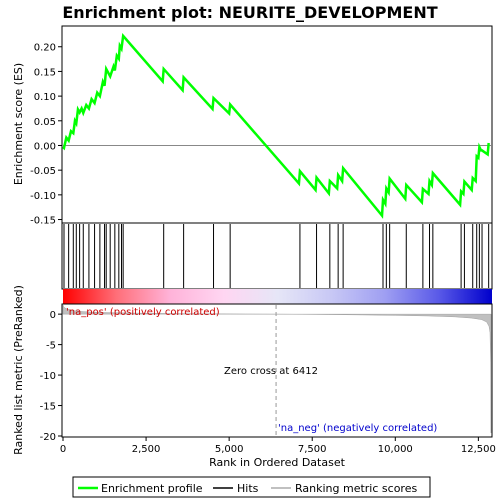  I want to click on pos-label: 'na_pos' (positively correlated), so click(143, 312).